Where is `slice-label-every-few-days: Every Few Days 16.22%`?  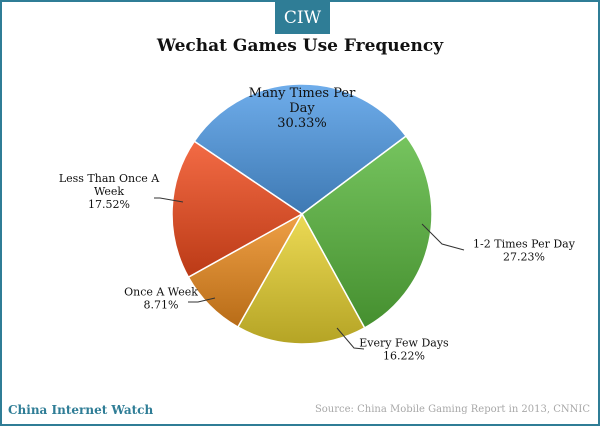
slice-label-every-few-days: Every Few Days 16.22% is located at coordinates (404, 350).